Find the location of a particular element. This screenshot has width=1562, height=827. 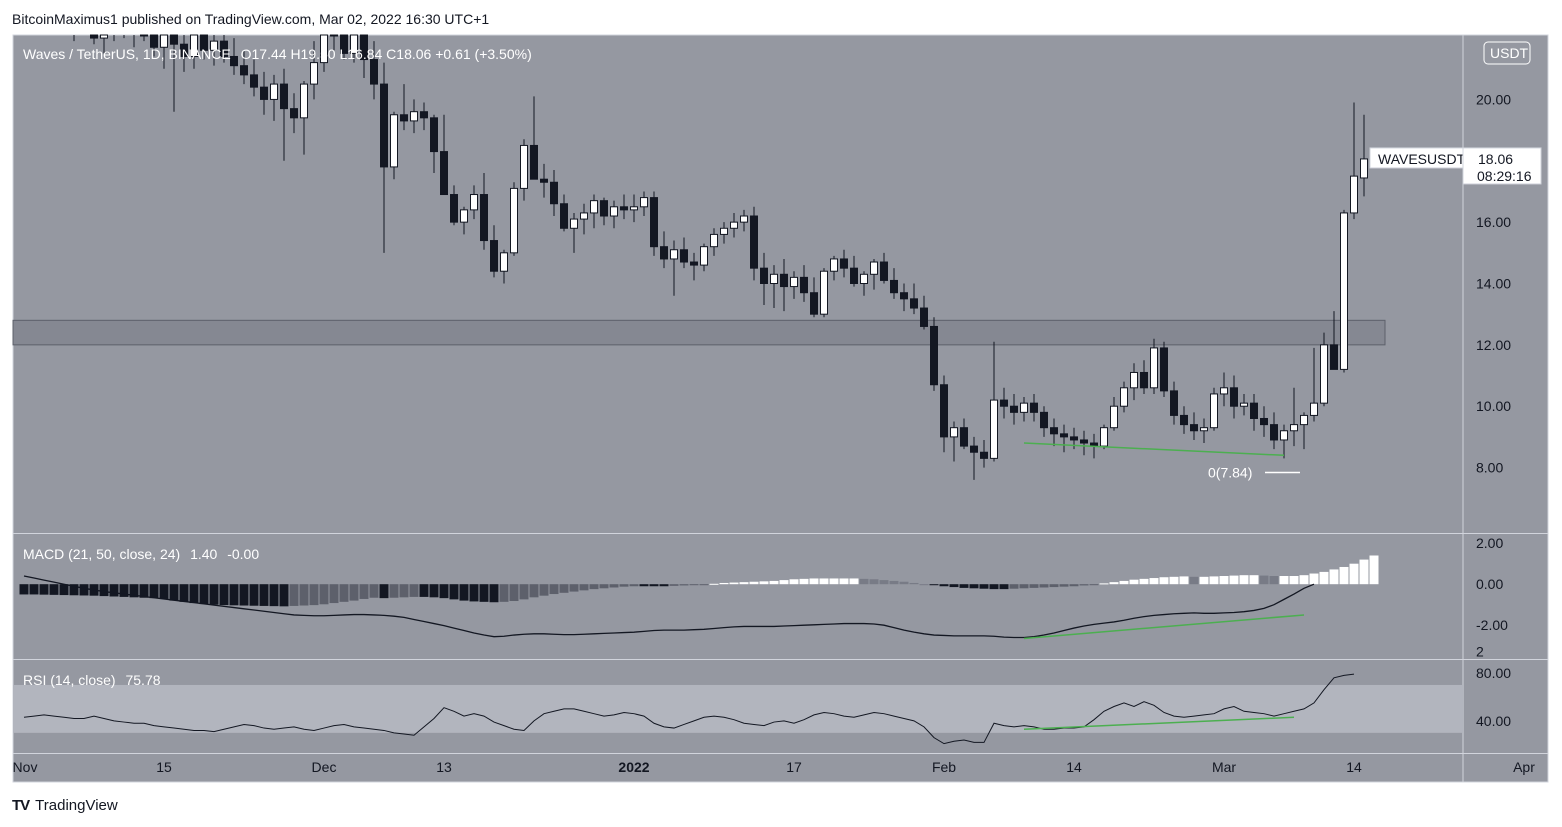

price-divergence-line is located at coordinates (1154, 449).